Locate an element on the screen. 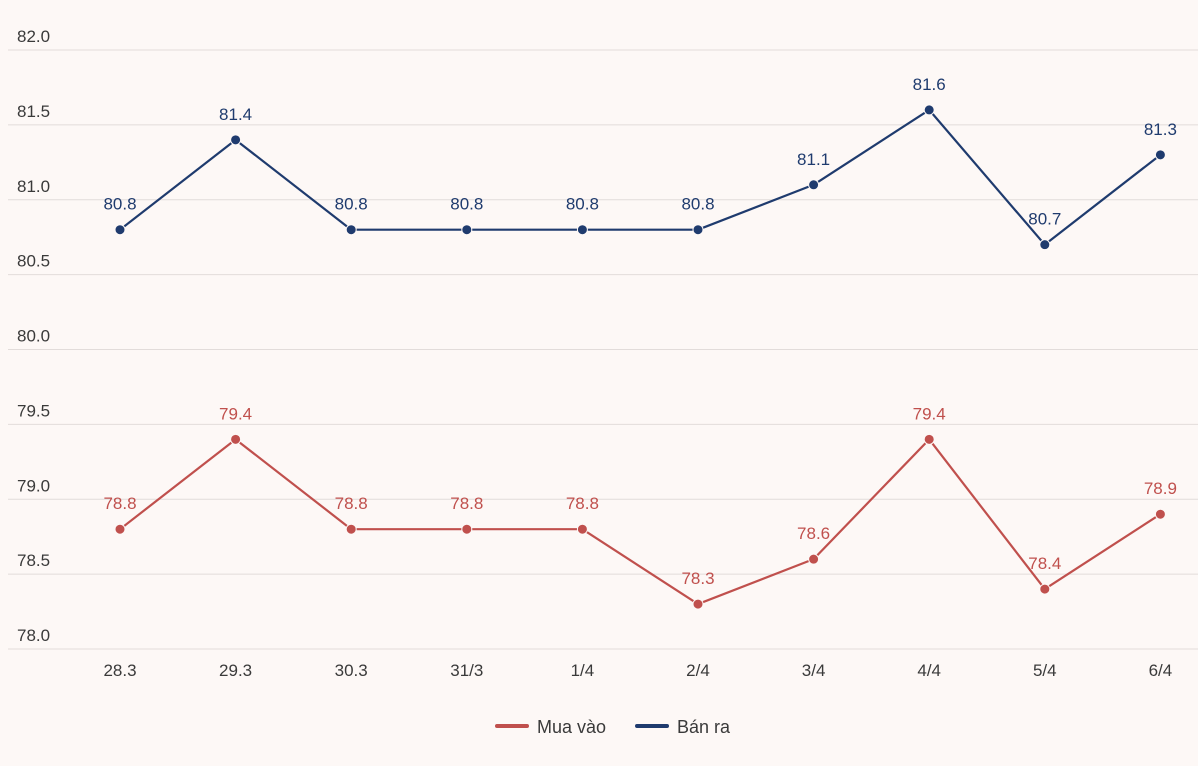 Image resolution: width=1198 pixels, height=766 pixels. data-label: 78.4 is located at coordinates (1044, 563).